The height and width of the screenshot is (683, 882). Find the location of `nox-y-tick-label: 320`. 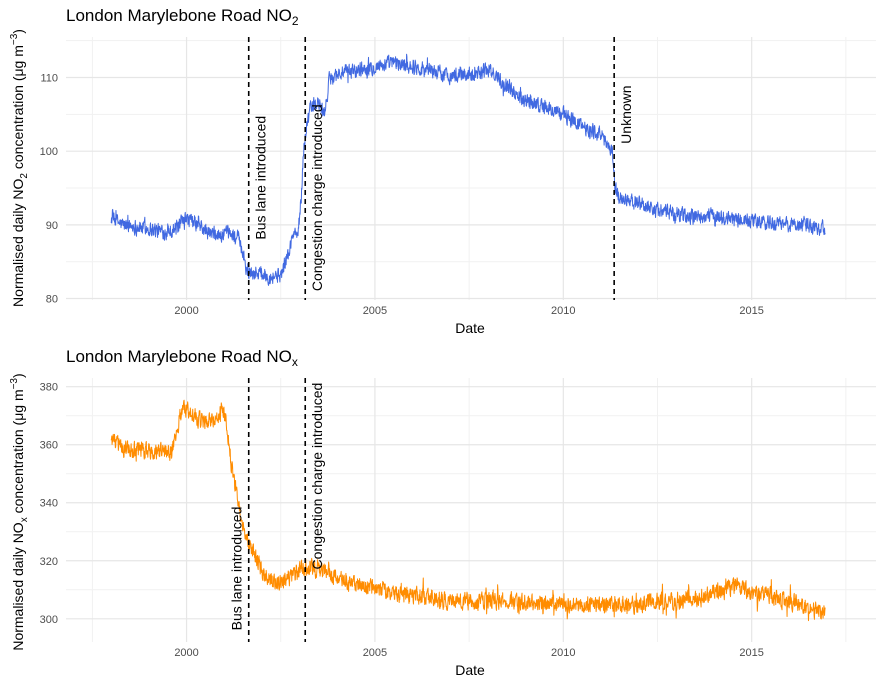

nox-y-tick-label: 320 is located at coordinates (49, 562).